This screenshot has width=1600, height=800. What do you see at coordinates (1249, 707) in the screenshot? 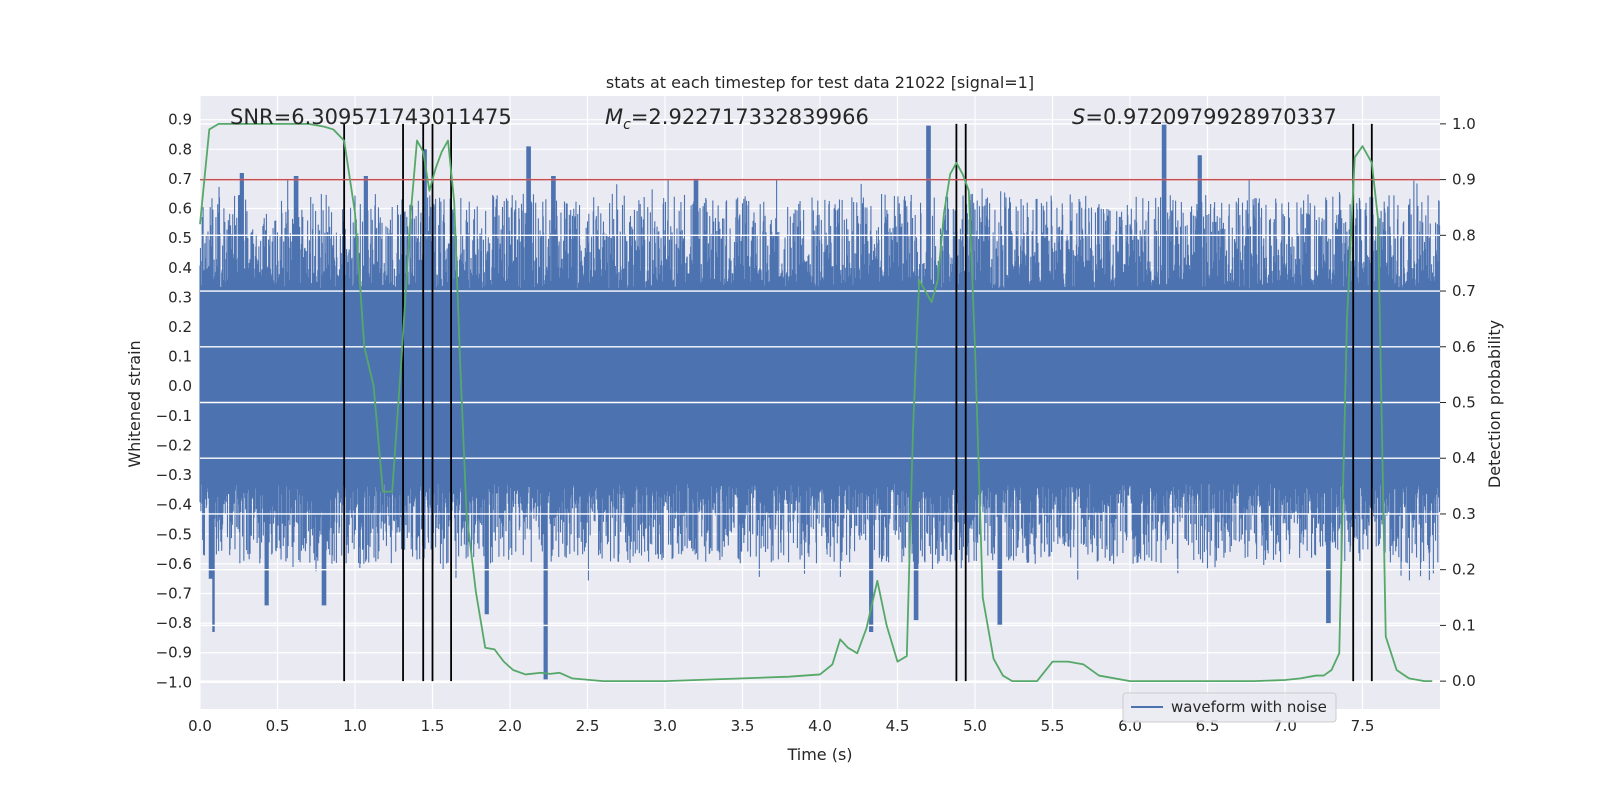
I see `legend-label: waveform with noise` at bounding box center [1249, 707].